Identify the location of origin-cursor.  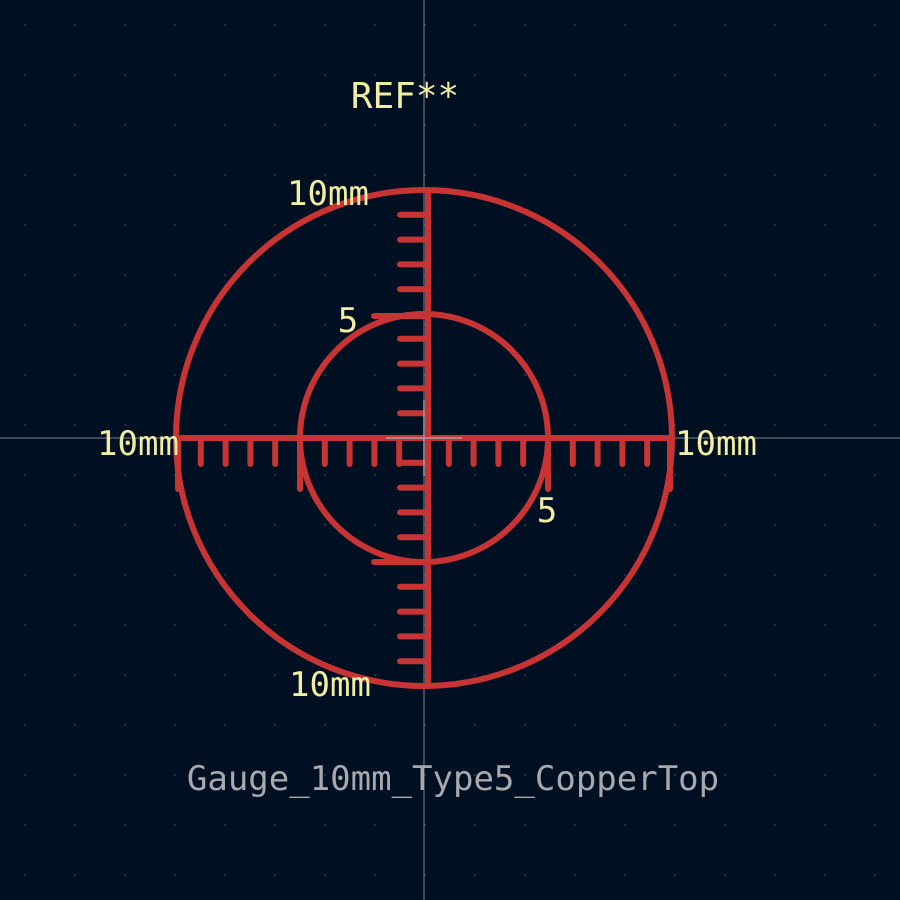
(424, 438).